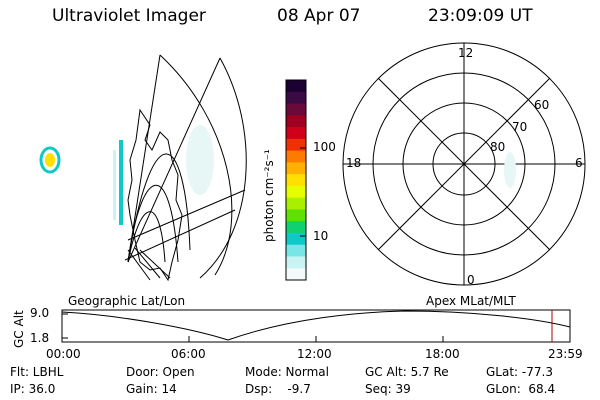 This screenshot has width=600, height=400. Describe the element at coordinates (442, 354) in the screenshot. I see `plot-xtick-1800: 18:00` at that location.